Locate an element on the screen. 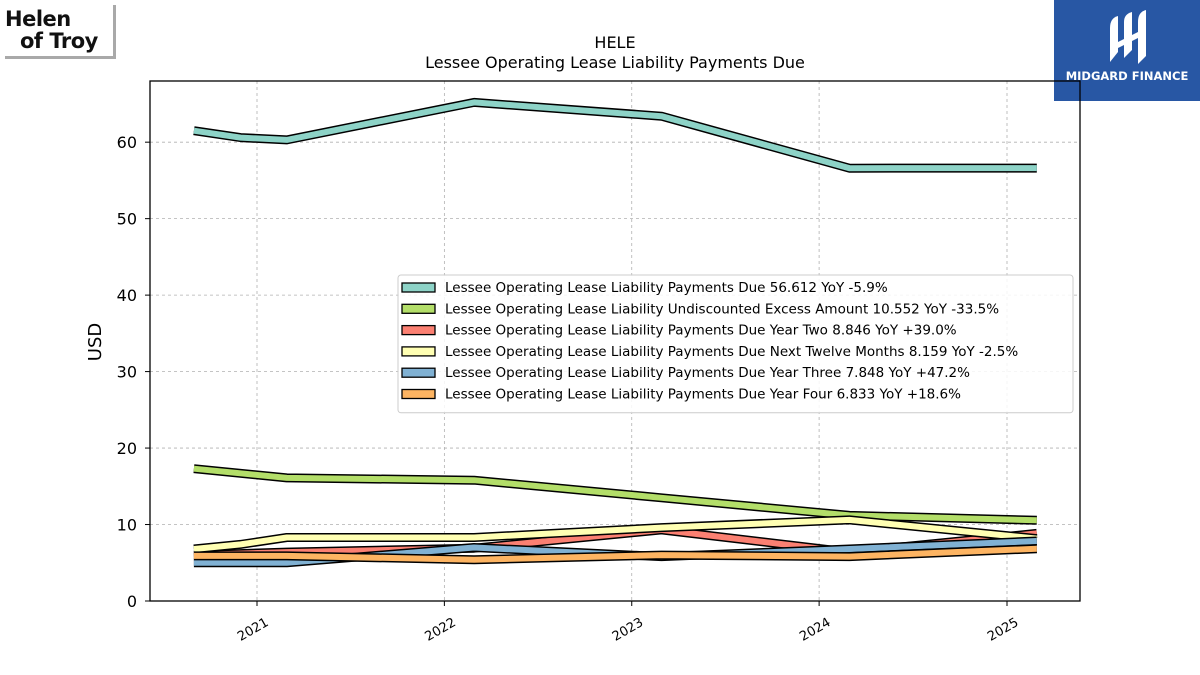  y-tick-label: 10 is located at coordinates (127, 525).